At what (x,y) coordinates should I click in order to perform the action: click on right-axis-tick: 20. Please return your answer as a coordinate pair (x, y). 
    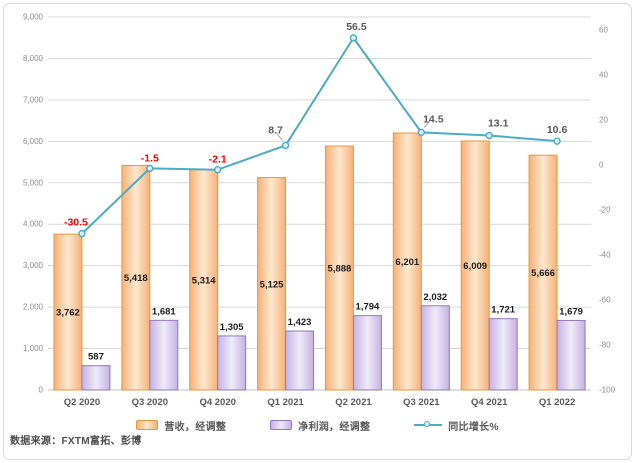
    Looking at the image, I should click on (603, 120).